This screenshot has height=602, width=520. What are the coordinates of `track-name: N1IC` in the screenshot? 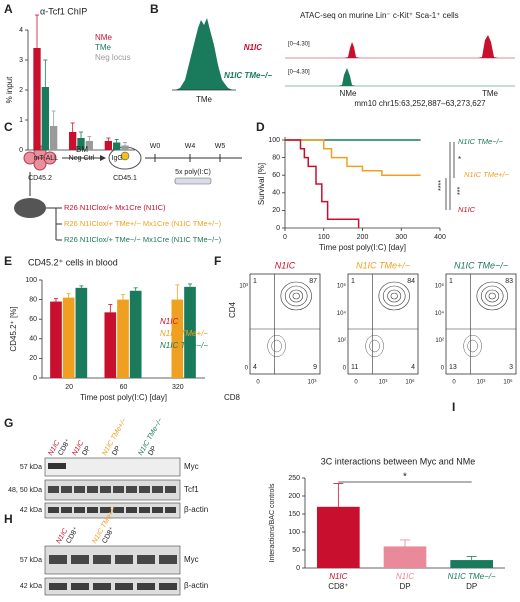 It's located at (253, 47).